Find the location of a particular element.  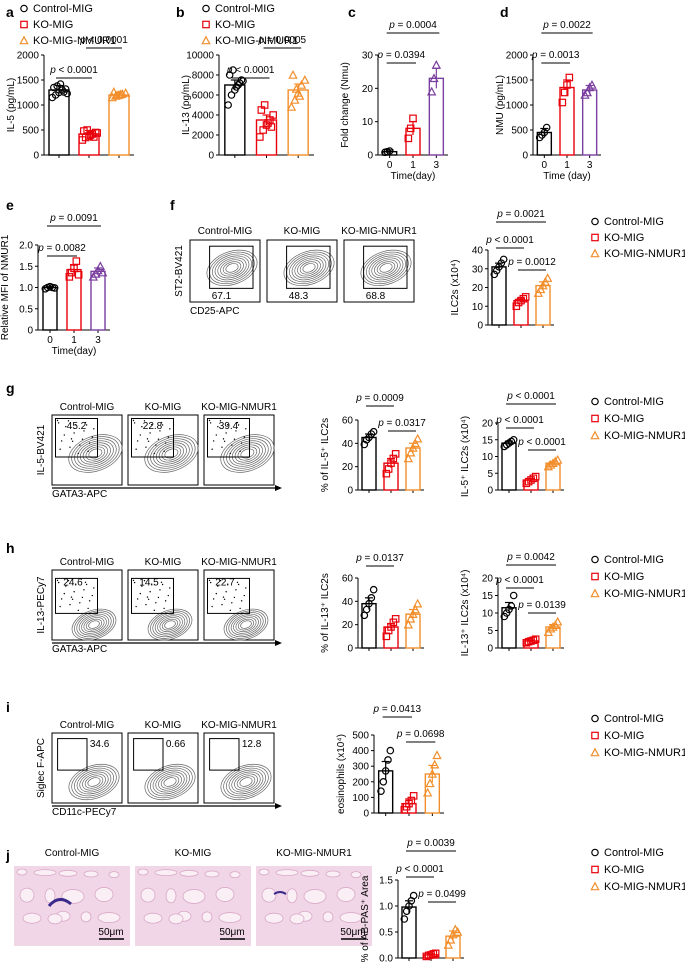

gate-percentage: 34.6 is located at coordinates (100, 744).